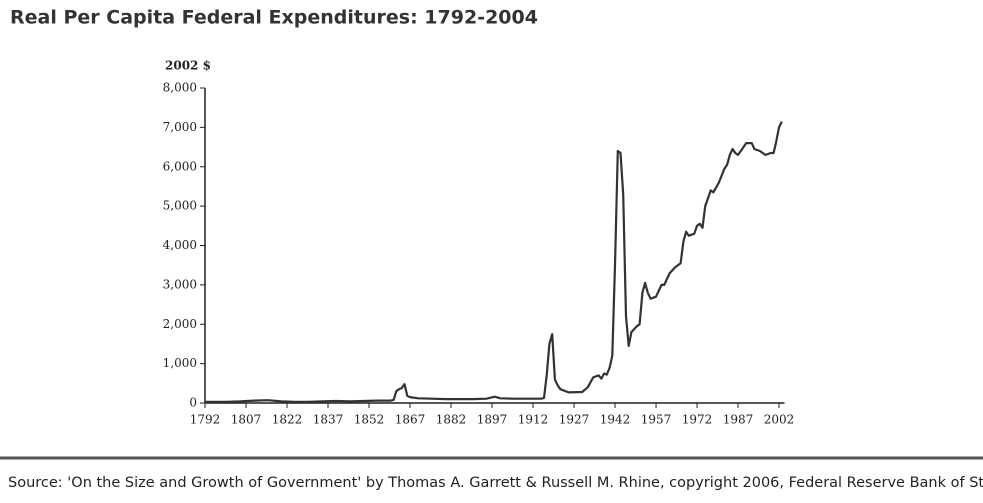 This screenshot has width=983, height=503. I want to click on x-tick-label: 1897, so click(492, 420).